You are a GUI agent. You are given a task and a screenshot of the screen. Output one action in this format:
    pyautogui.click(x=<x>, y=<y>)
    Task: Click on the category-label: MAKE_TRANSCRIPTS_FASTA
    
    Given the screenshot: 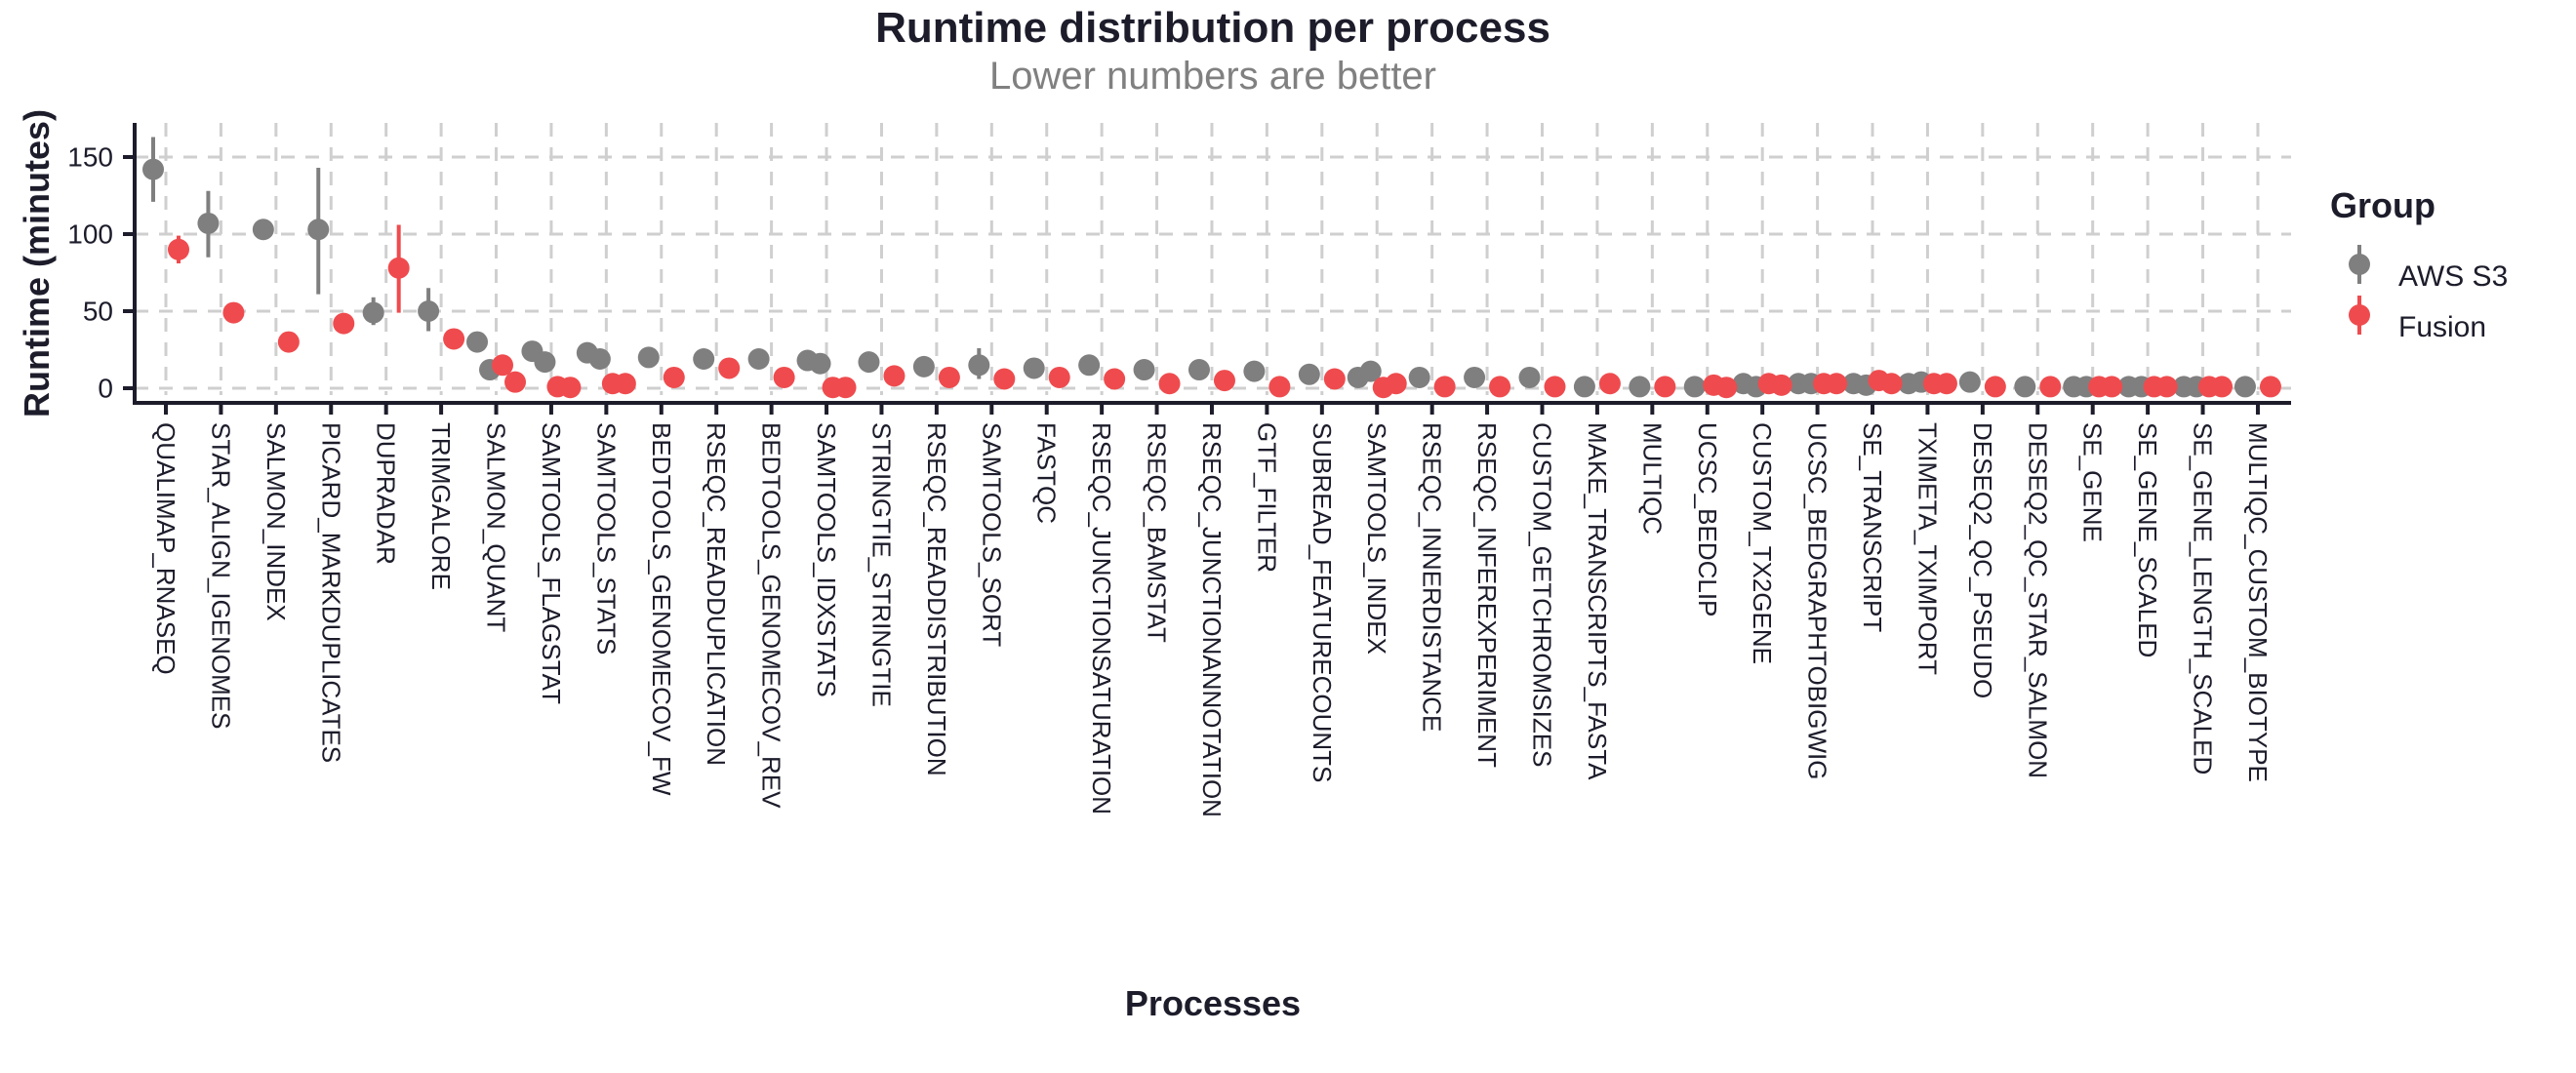 What is the action you would take?
    pyautogui.click(x=1597, y=601)
    